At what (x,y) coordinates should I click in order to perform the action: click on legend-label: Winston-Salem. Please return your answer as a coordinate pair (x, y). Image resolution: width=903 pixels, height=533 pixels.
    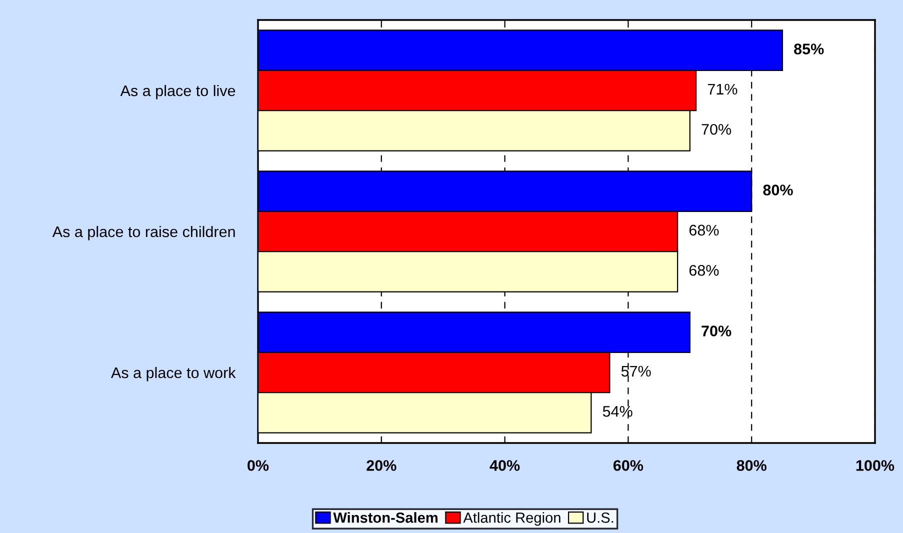
    Looking at the image, I should click on (385, 517).